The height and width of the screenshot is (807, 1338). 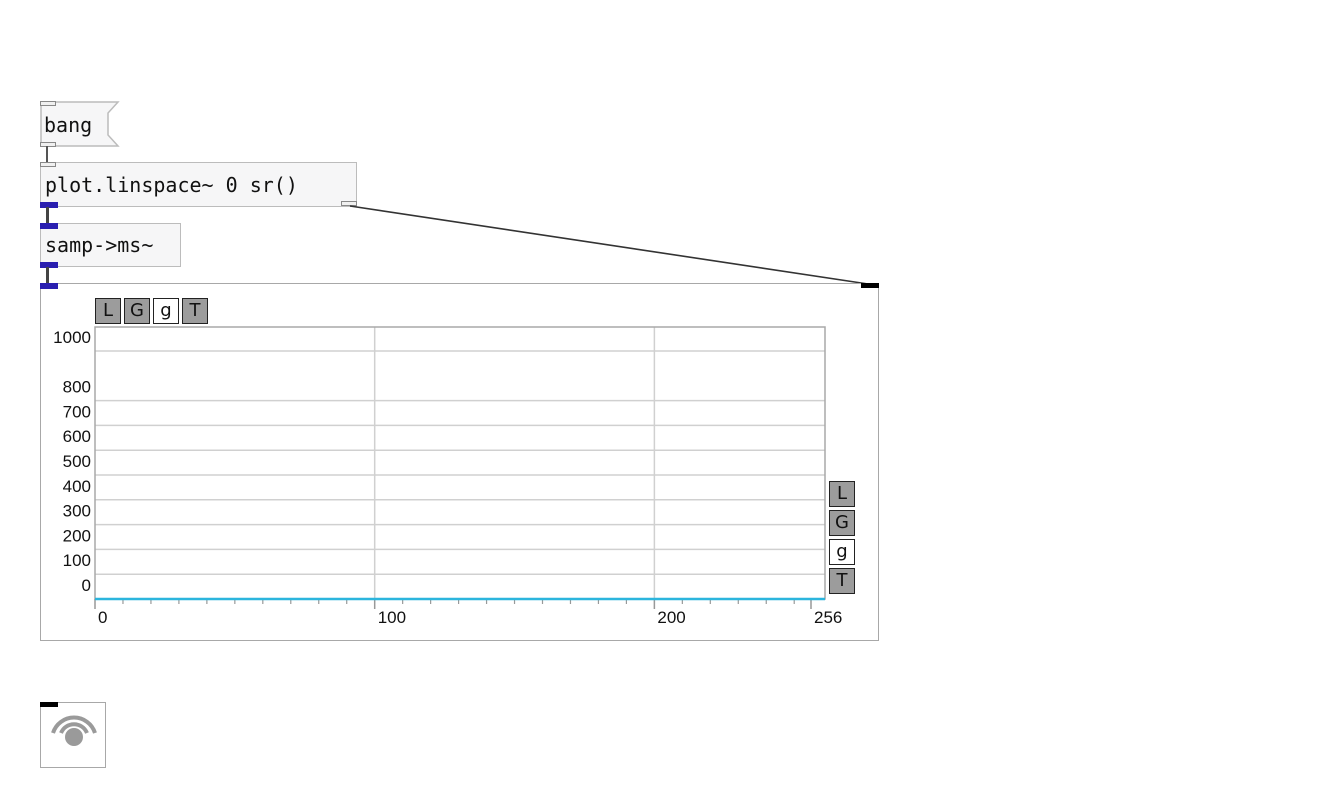 I want to click on plot-inlet-left, so click(x=49, y=286).